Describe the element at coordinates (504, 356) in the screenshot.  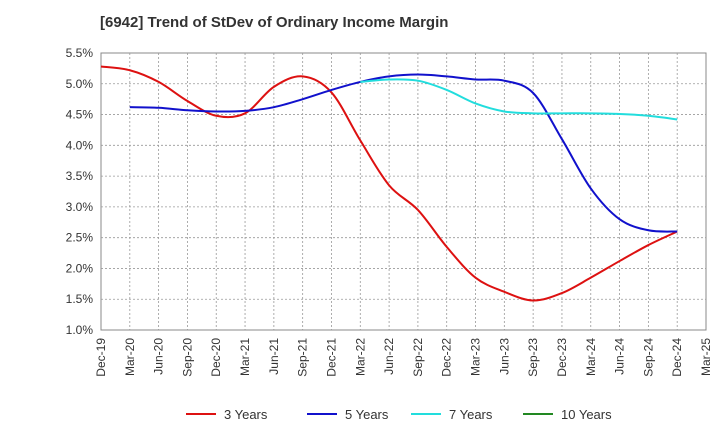
I see `x-tick-label: Jun-23` at that location.